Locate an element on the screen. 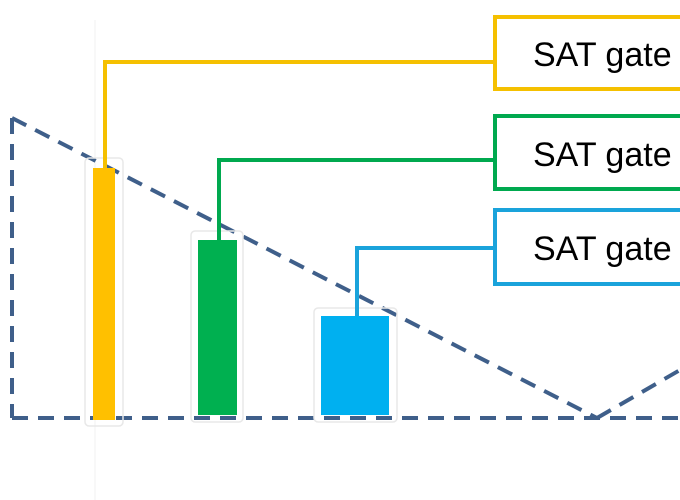 This screenshot has width=680, height=500. label-box-1-frame is located at coordinates (586, 53).